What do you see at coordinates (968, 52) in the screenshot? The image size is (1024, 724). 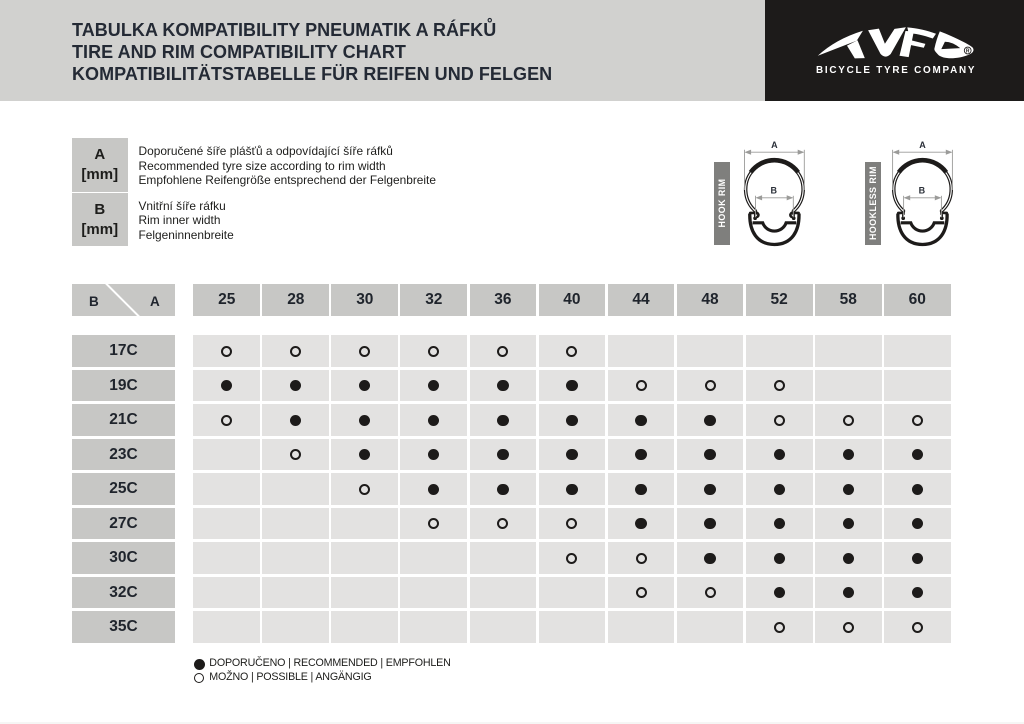 I see `svg-text: R` at bounding box center [968, 52].